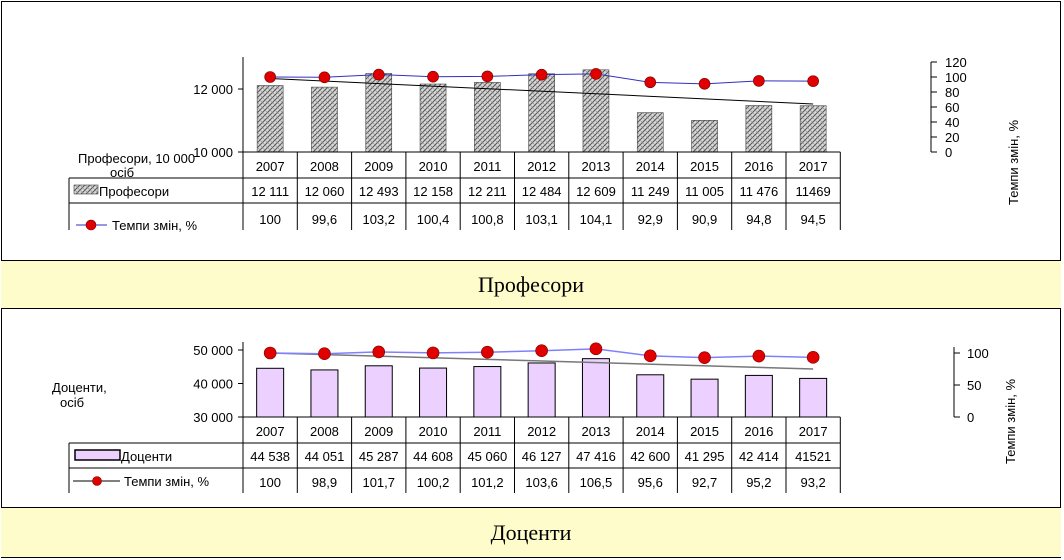  What do you see at coordinates (97, 455) in the screenshot?
I see `docents-legend-bar-swatch` at bounding box center [97, 455].